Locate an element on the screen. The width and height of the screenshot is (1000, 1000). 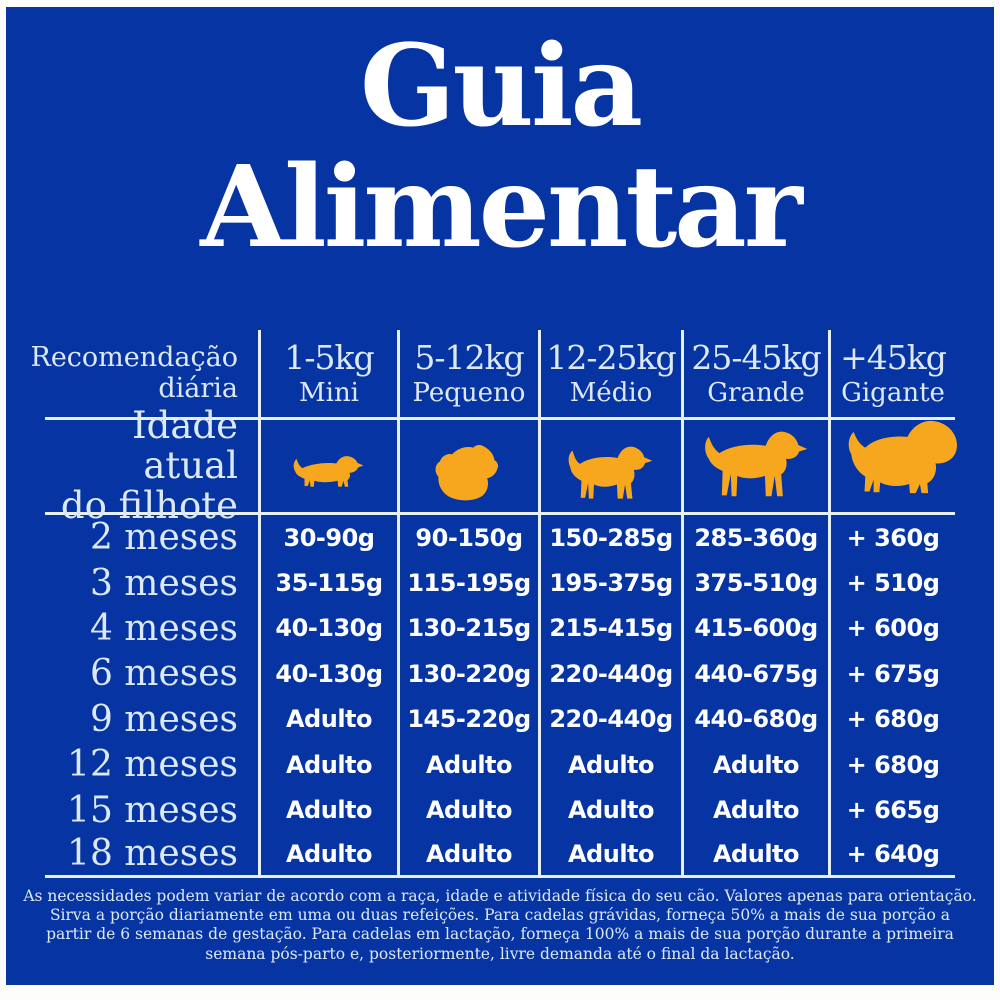
ration-value: 145-220g is located at coordinates (467, 719).